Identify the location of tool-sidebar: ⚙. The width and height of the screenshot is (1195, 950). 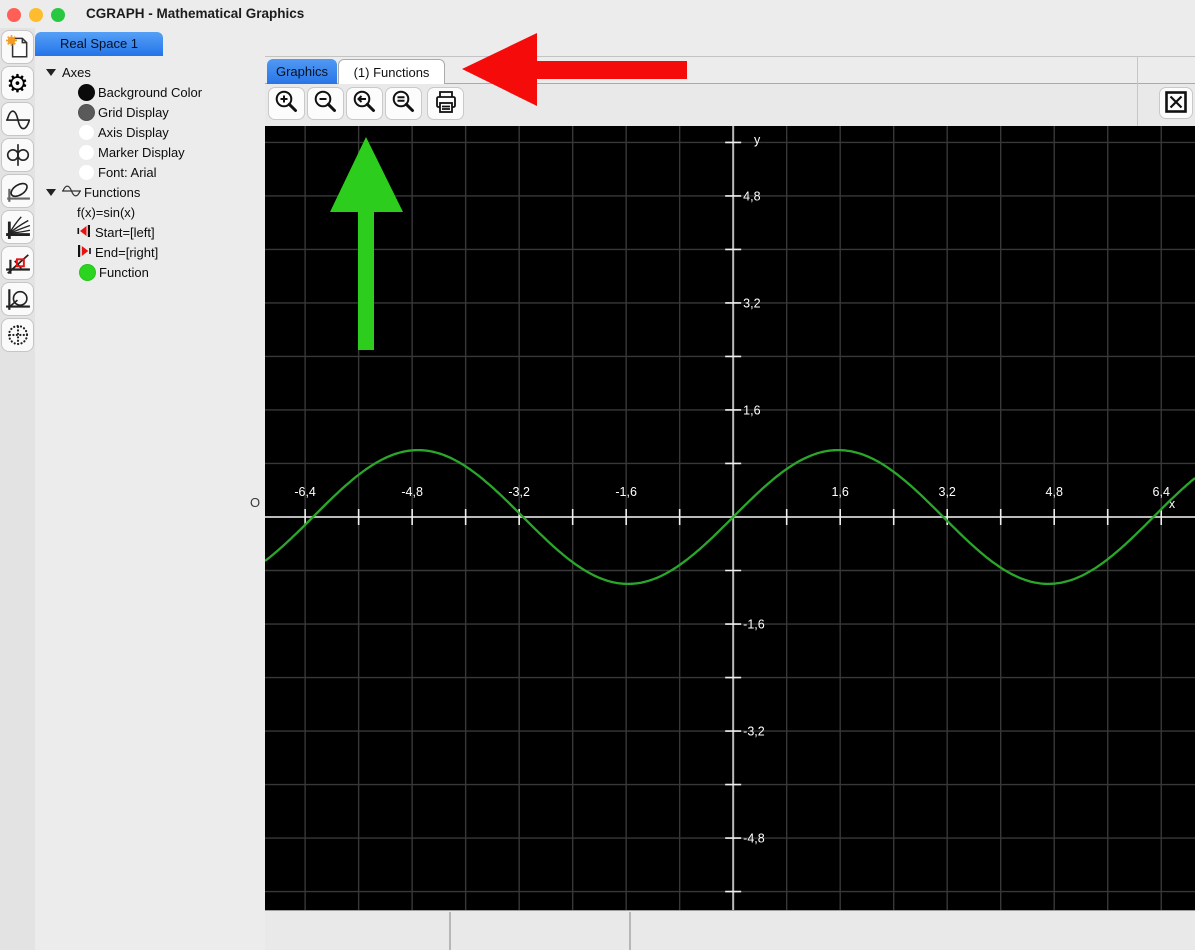
(17, 489).